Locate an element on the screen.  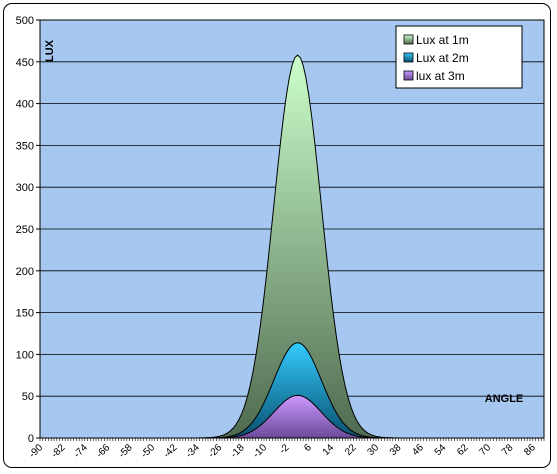
legend-box is located at coordinates (459, 57).